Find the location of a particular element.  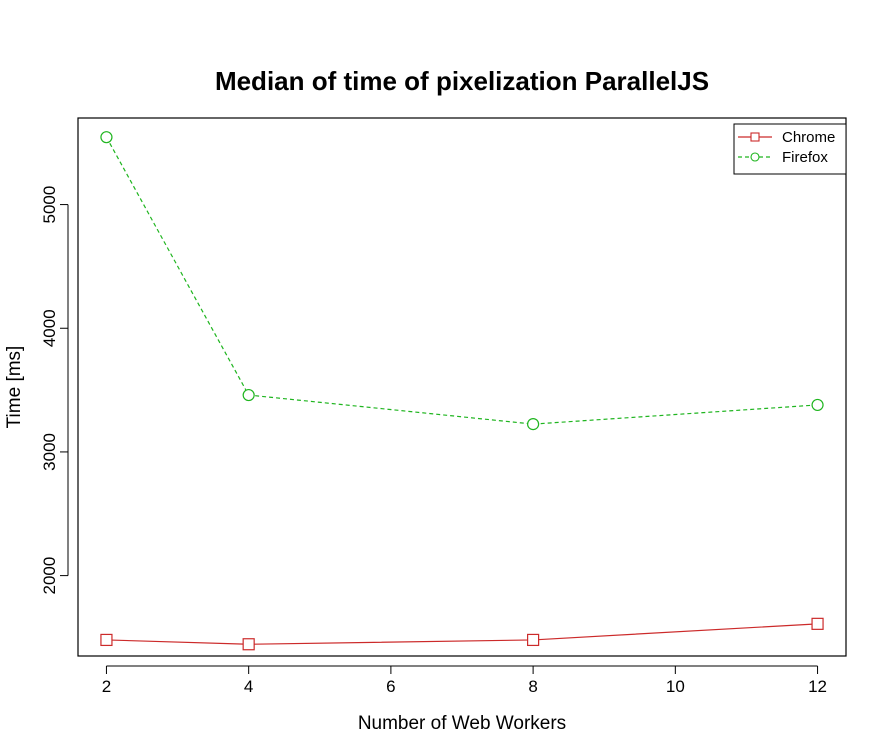

x-tick-label: 2 is located at coordinates (106, 686).